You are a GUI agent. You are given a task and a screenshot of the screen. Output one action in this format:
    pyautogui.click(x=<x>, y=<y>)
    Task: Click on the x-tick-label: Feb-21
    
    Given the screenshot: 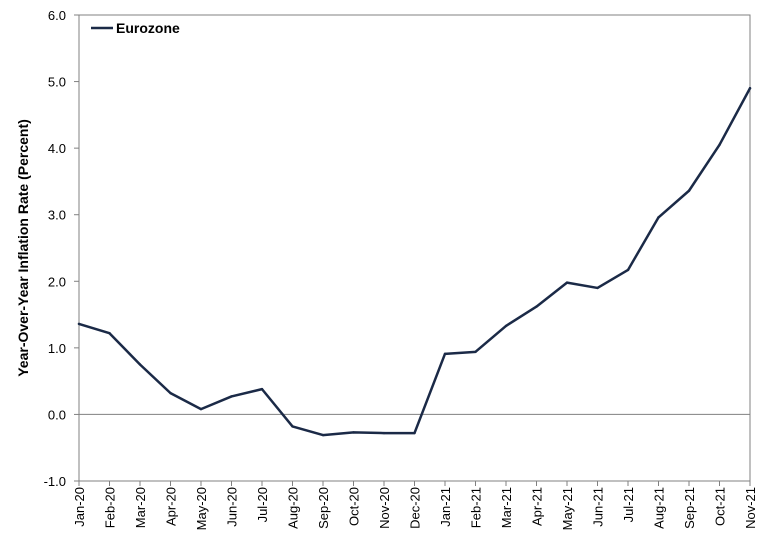 What is the action you would take?
    pyautogui.click(x=476, y=507)
    